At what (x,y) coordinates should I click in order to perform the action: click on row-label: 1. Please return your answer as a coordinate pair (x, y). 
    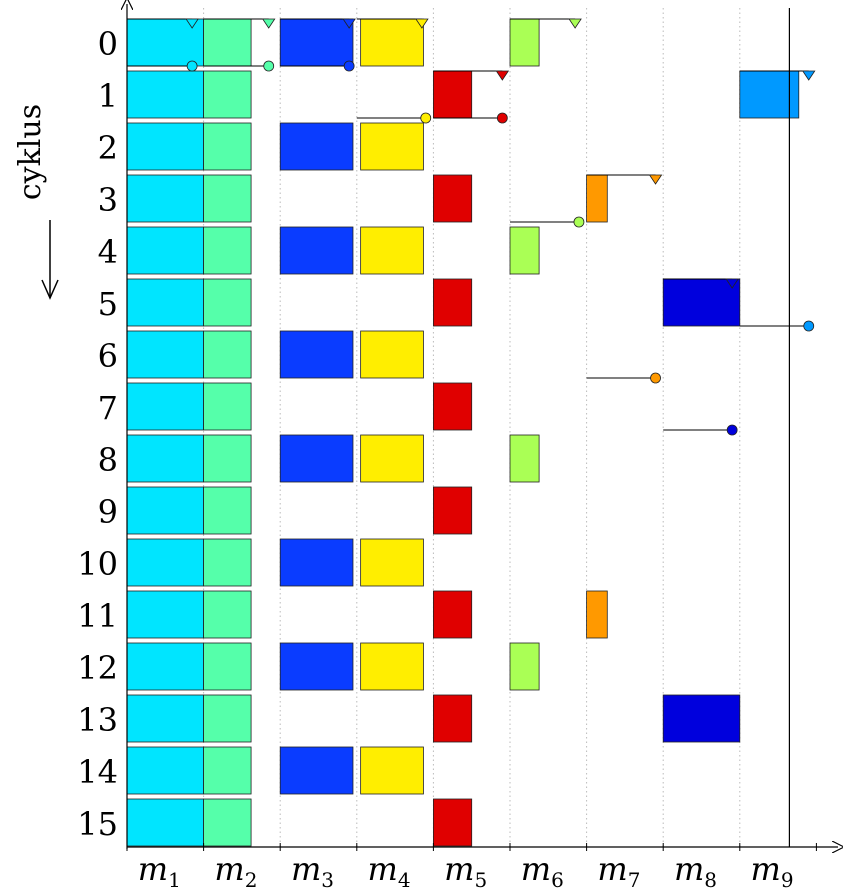
    Looking at the image, I should click on (108, 96).